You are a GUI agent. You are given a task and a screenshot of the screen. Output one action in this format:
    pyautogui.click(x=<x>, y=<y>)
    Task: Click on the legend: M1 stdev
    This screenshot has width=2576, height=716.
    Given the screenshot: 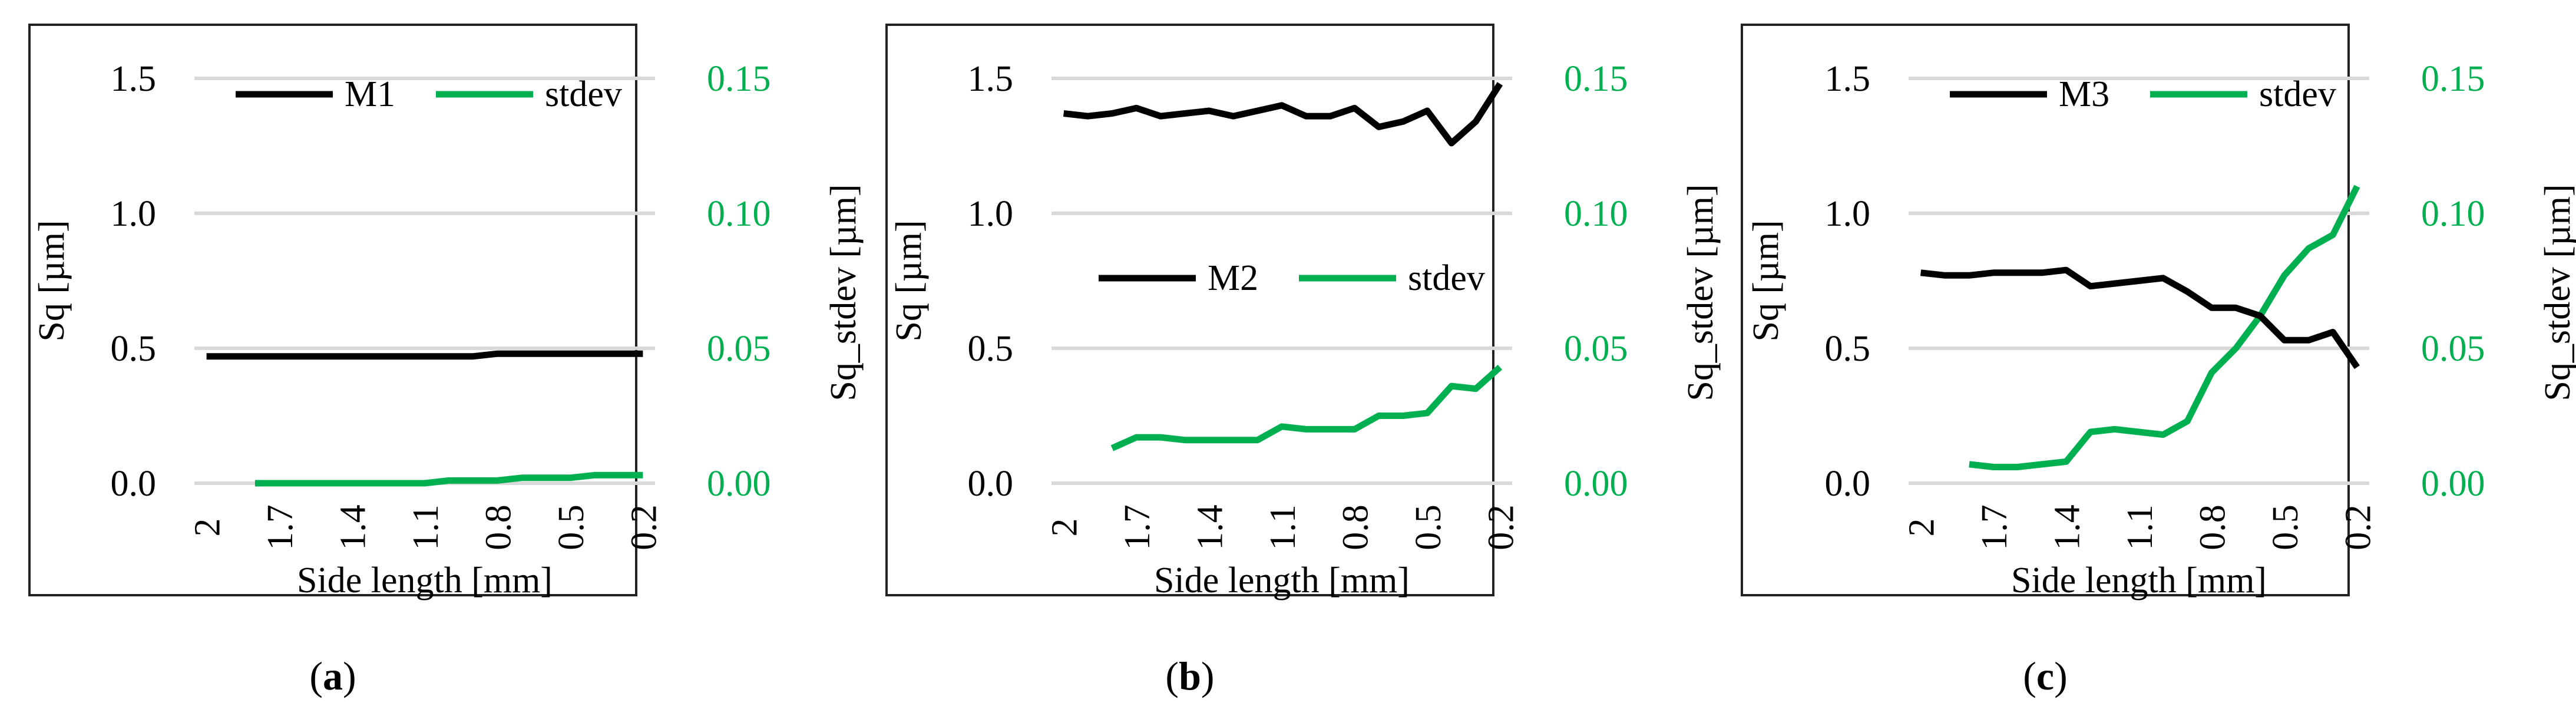 What is the action you would take?
    pyautogui.click(x=429, y=94)
    